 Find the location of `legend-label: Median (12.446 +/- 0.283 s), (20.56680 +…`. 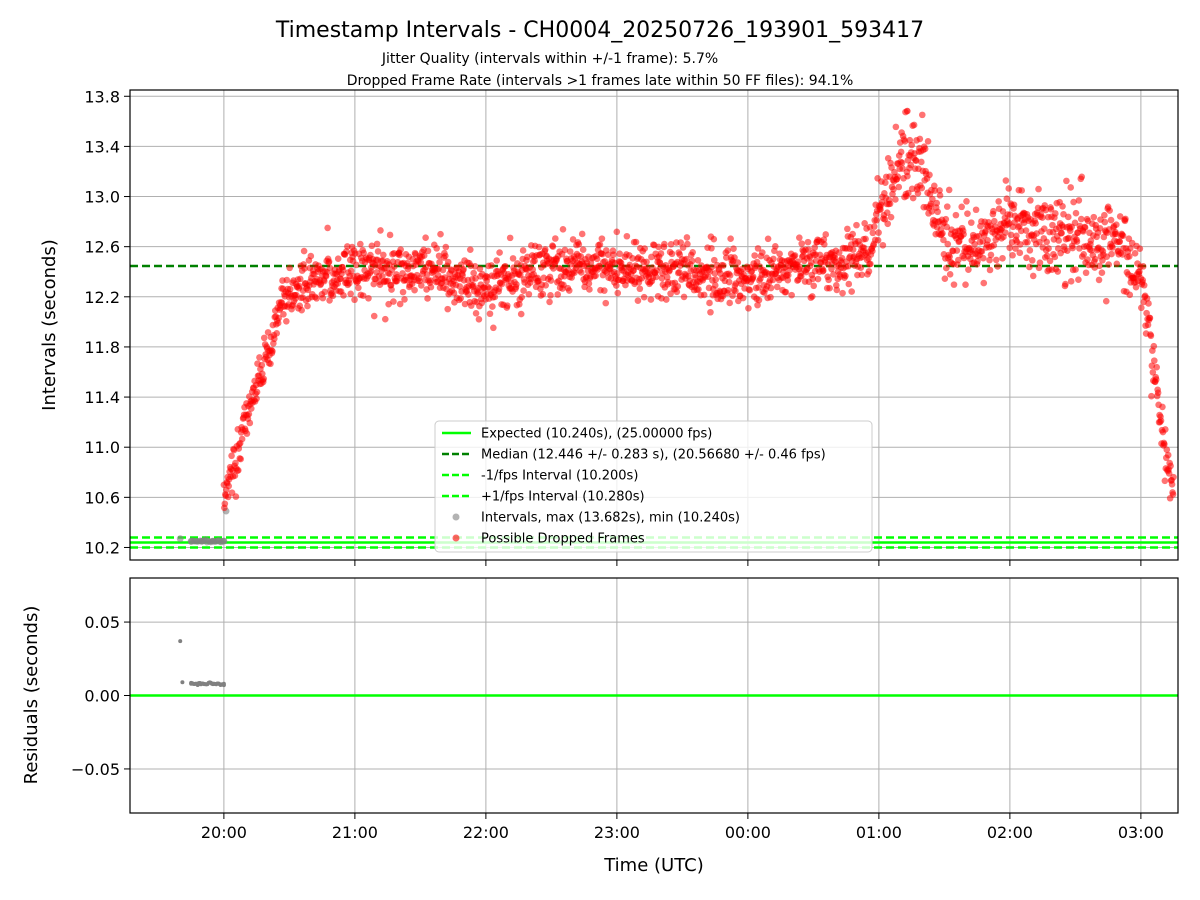

legend-label: Median (12.446 +/- 0.283 s), (20.56680 +… is located at coordinates (653, 455).